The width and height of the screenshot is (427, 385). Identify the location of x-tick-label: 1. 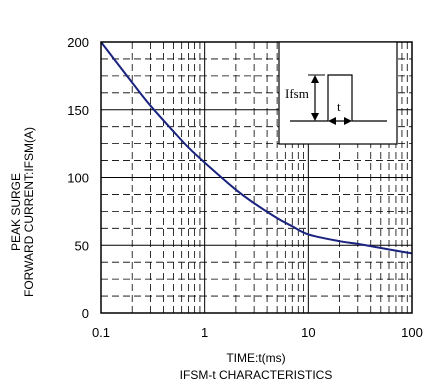
(204, 332).